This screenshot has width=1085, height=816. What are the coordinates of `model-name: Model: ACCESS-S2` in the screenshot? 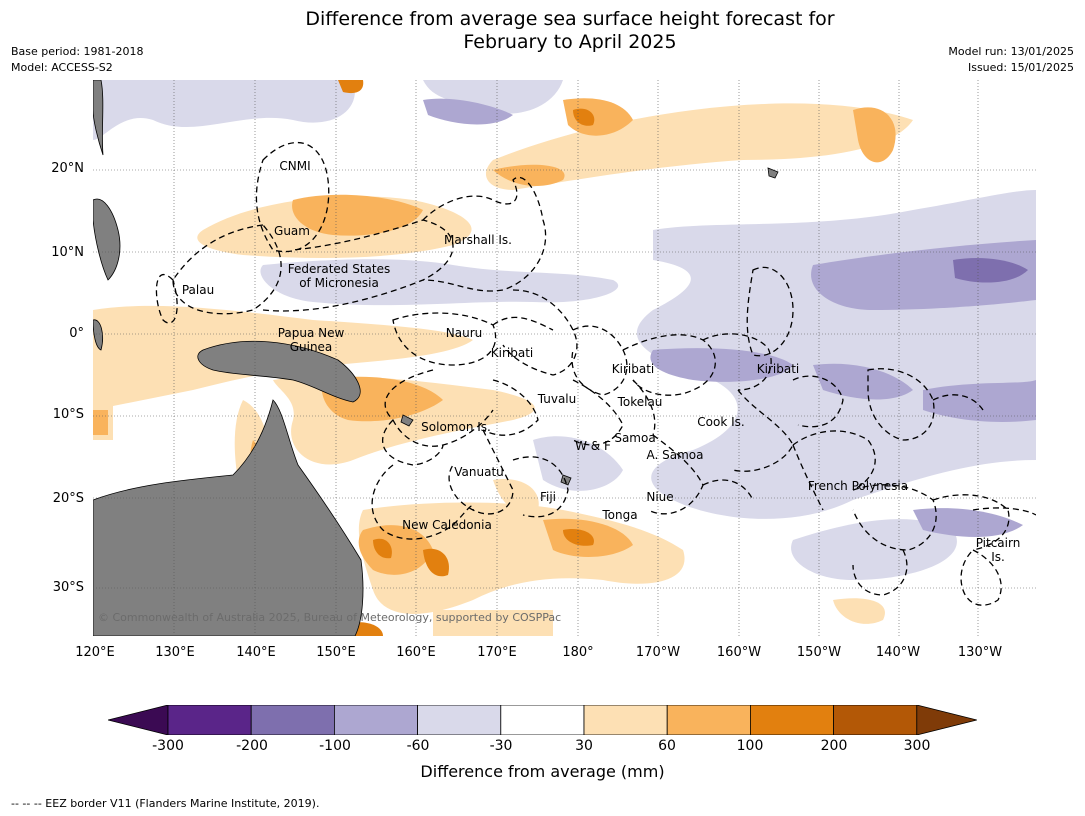 It's located at (62, 67).